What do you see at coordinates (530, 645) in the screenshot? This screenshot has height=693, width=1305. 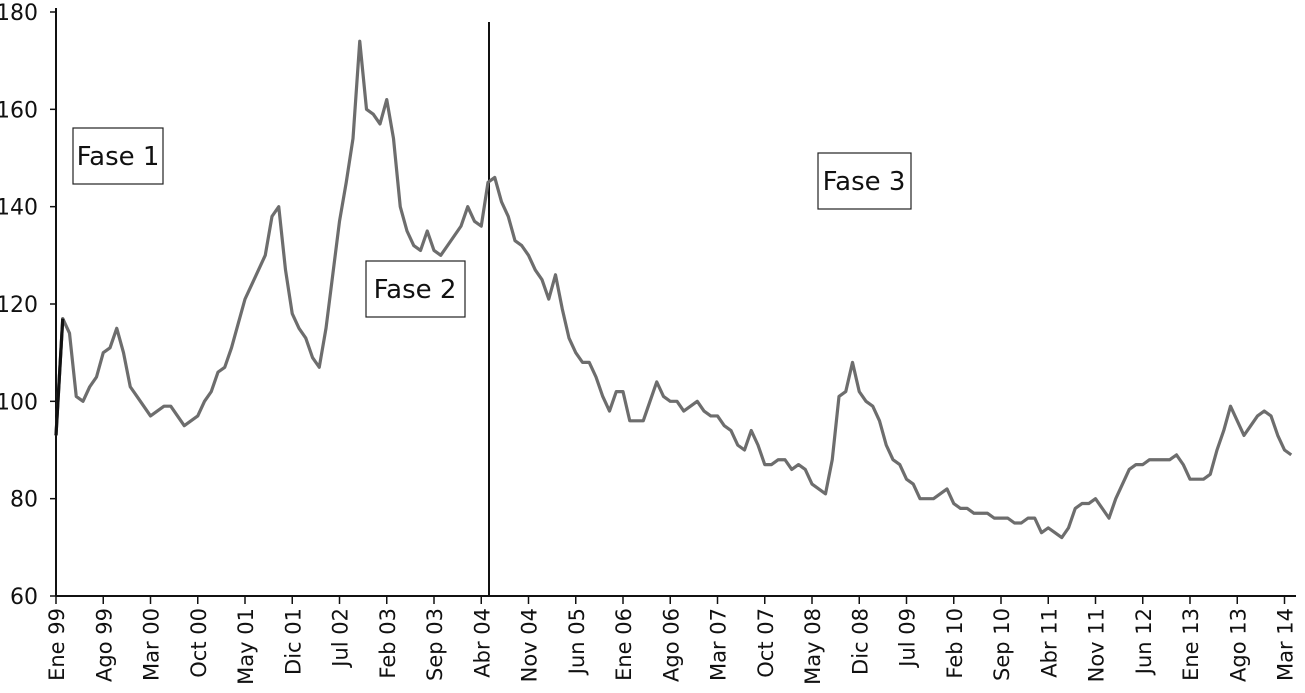 I see `x-tick-label: Nov 04` at bounding box center [530, 645].